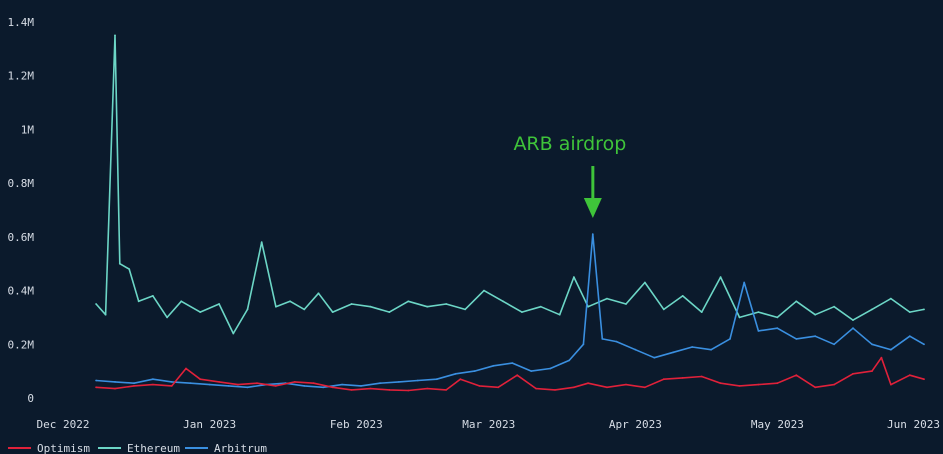 This screenshot has height=454, width=943. What do you see at coordinates (209, 424) in the screenshot?
I see `x-tick-label: Jan 2023` at bounding box center [209, 424].